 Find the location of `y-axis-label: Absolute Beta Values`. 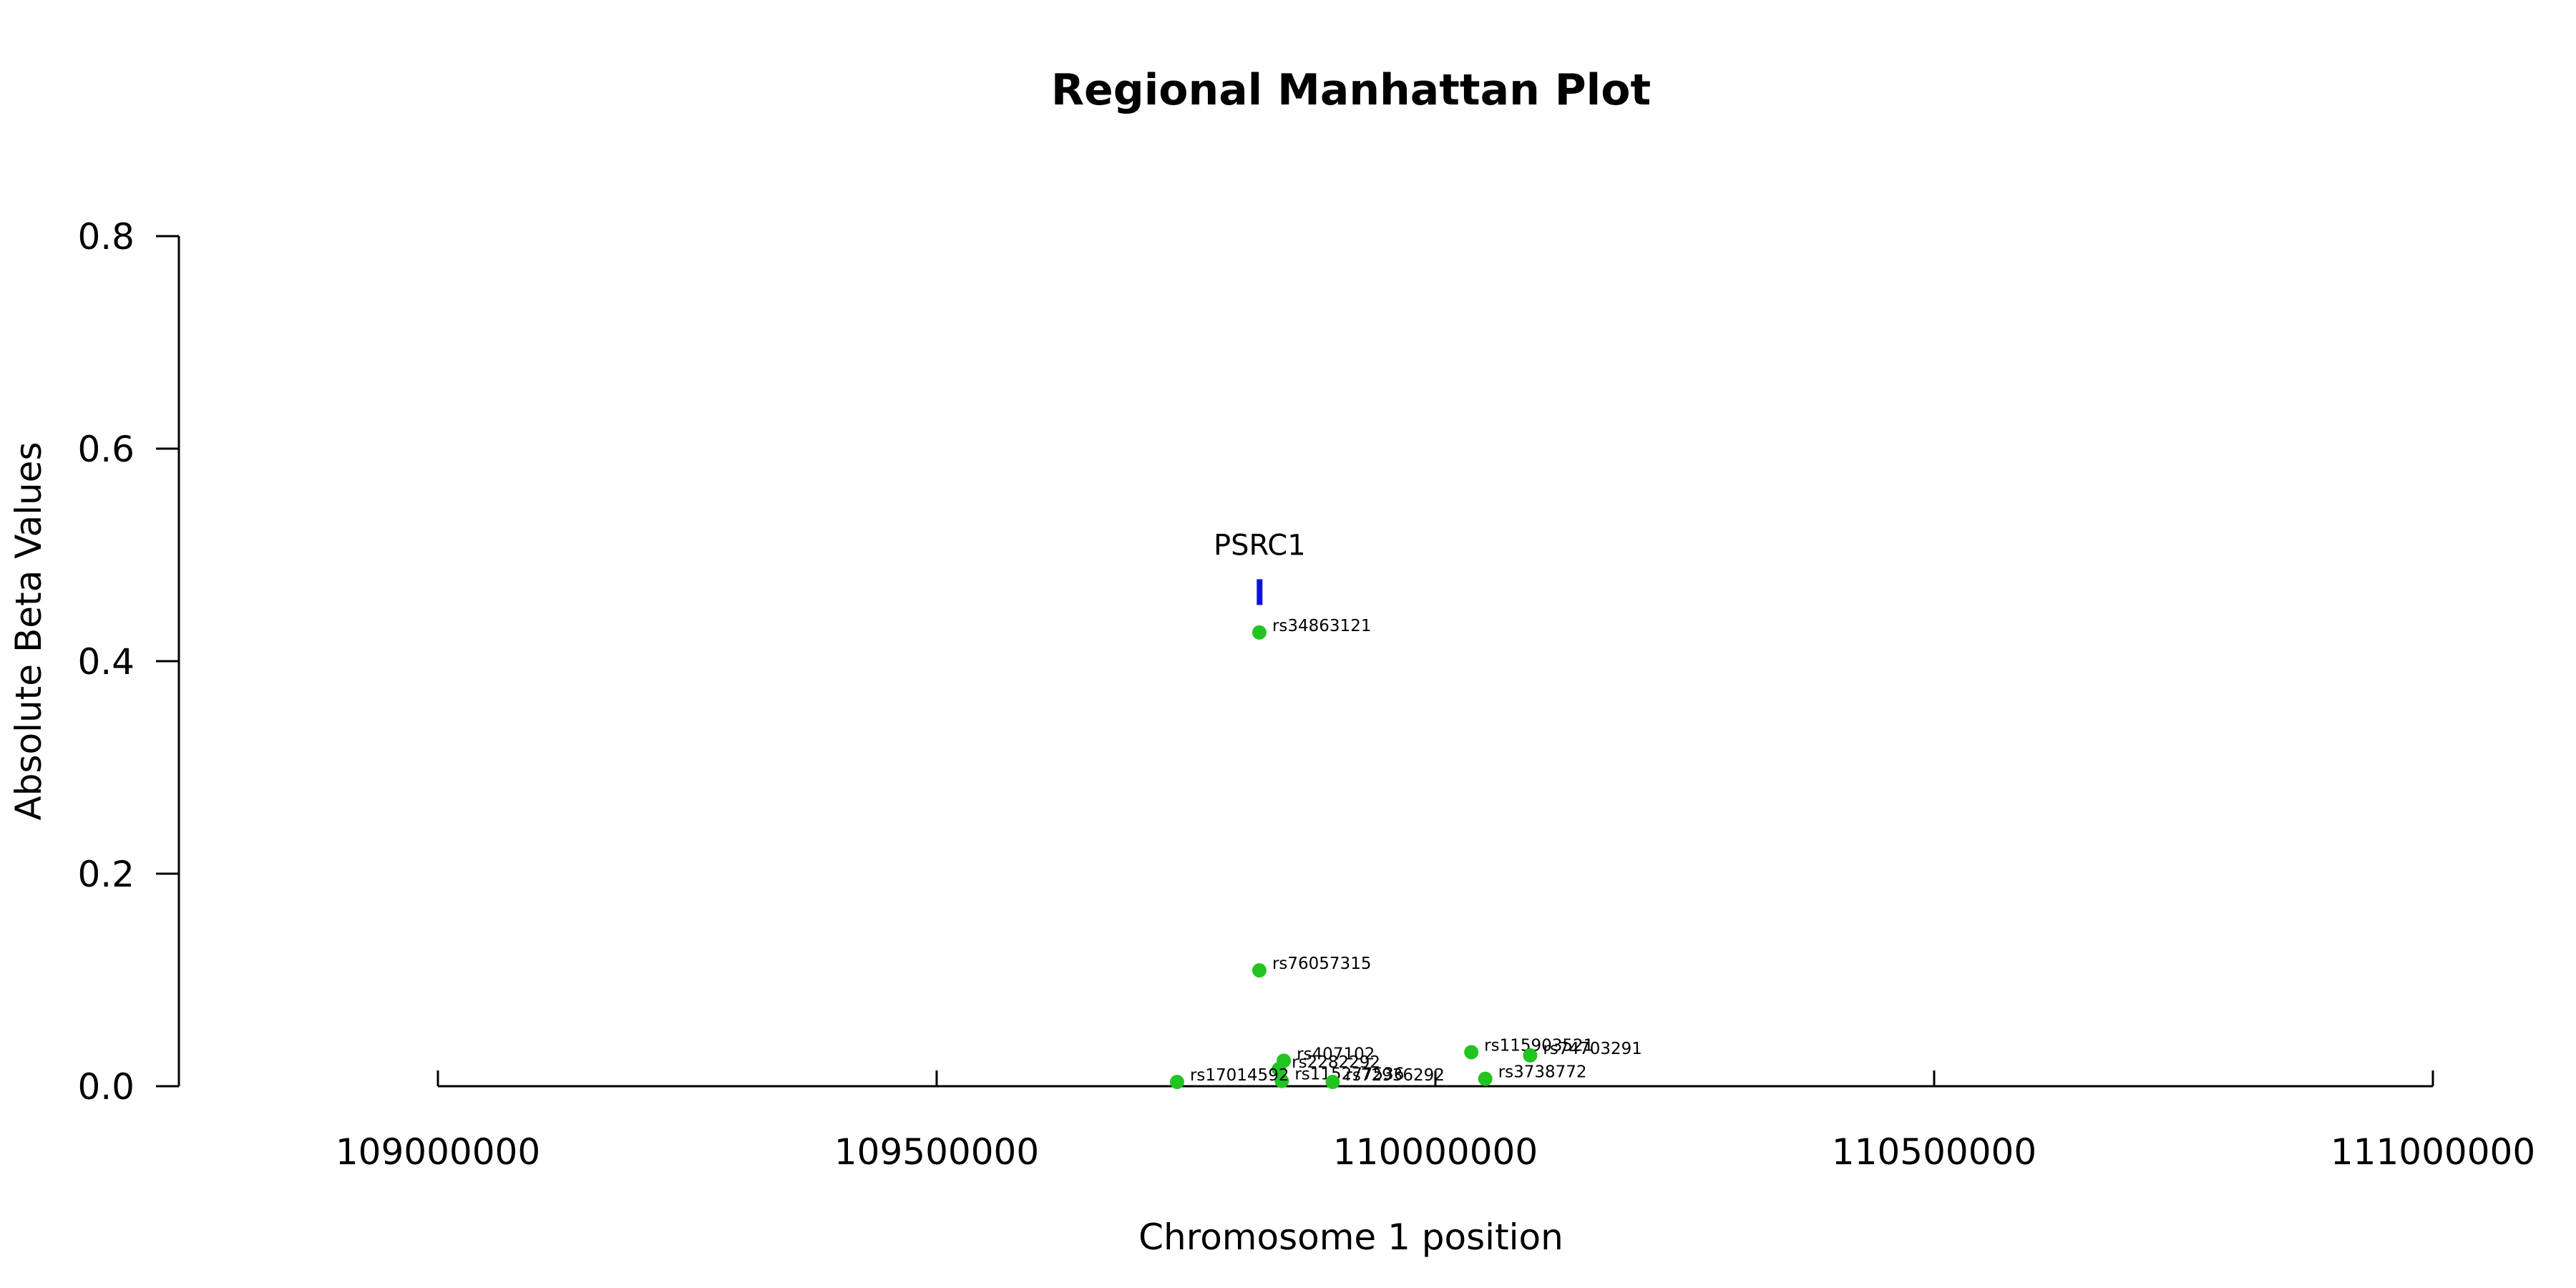

y-axis-label: Absolute Beta Values is located at coordinates (28, 631).